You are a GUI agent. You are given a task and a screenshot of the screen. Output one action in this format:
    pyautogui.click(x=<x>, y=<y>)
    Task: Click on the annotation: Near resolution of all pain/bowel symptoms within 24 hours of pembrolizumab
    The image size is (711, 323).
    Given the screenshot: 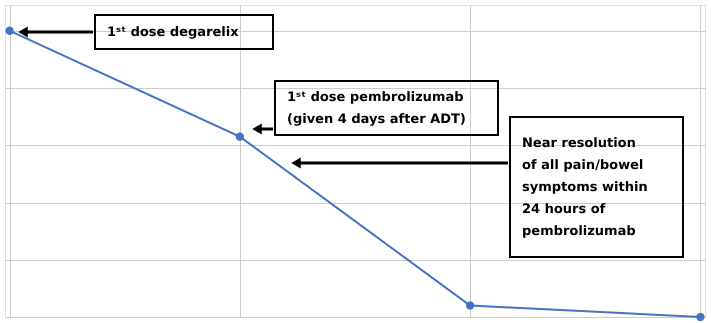 What is the action you would take?
    pyautogui.click(x=585, y=187)
    